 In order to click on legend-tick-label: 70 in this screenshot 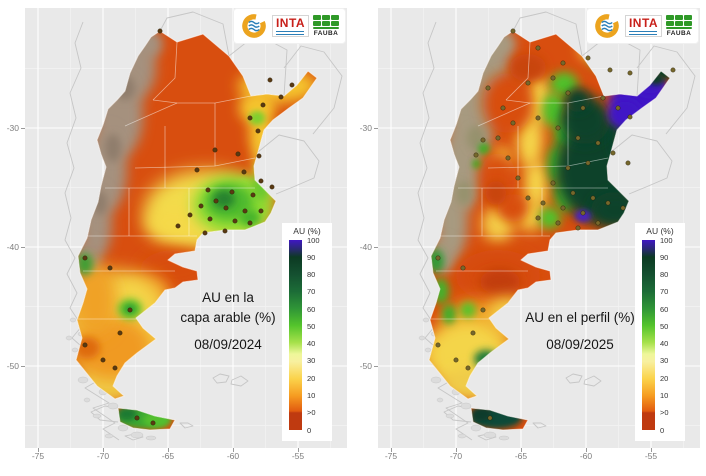, I will do `click(664, 292)`.